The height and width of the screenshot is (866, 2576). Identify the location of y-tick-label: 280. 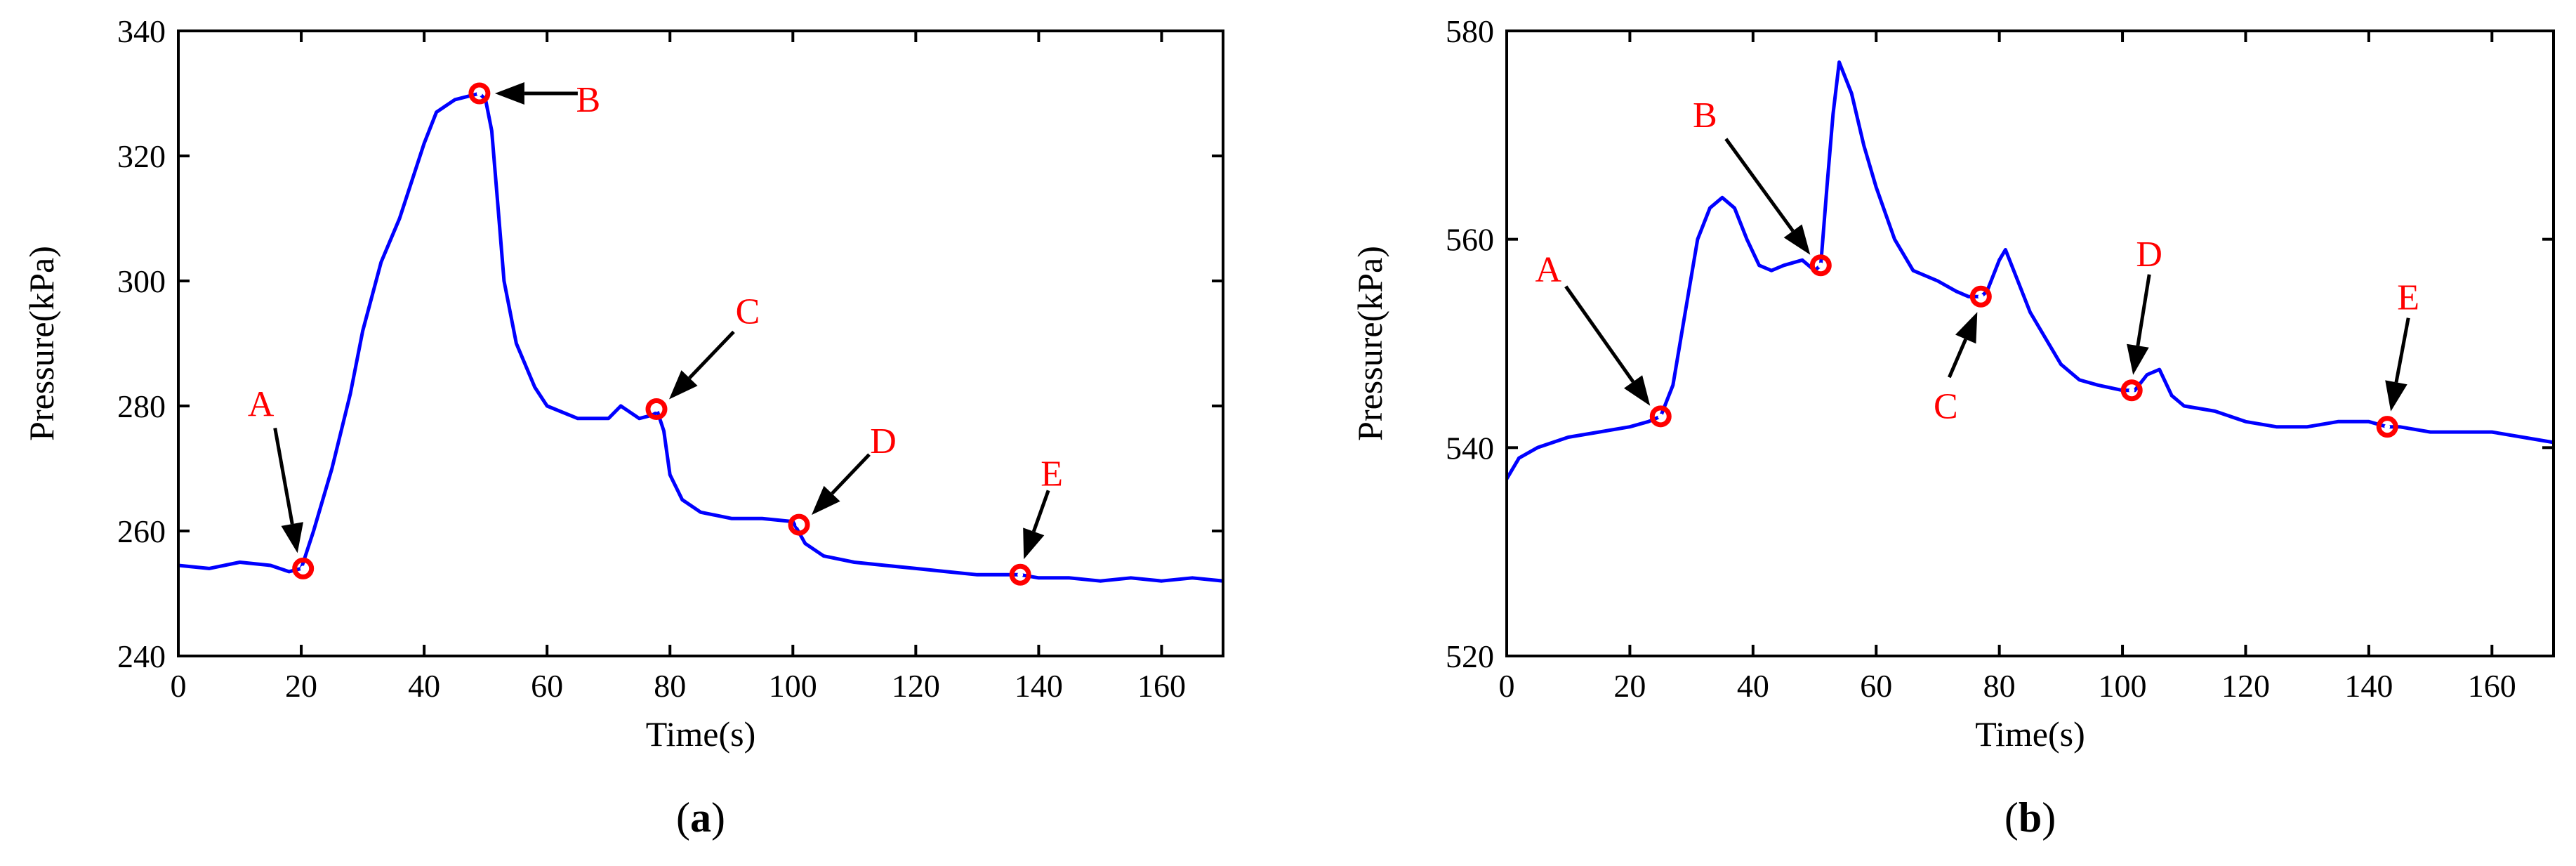
(141, 406).